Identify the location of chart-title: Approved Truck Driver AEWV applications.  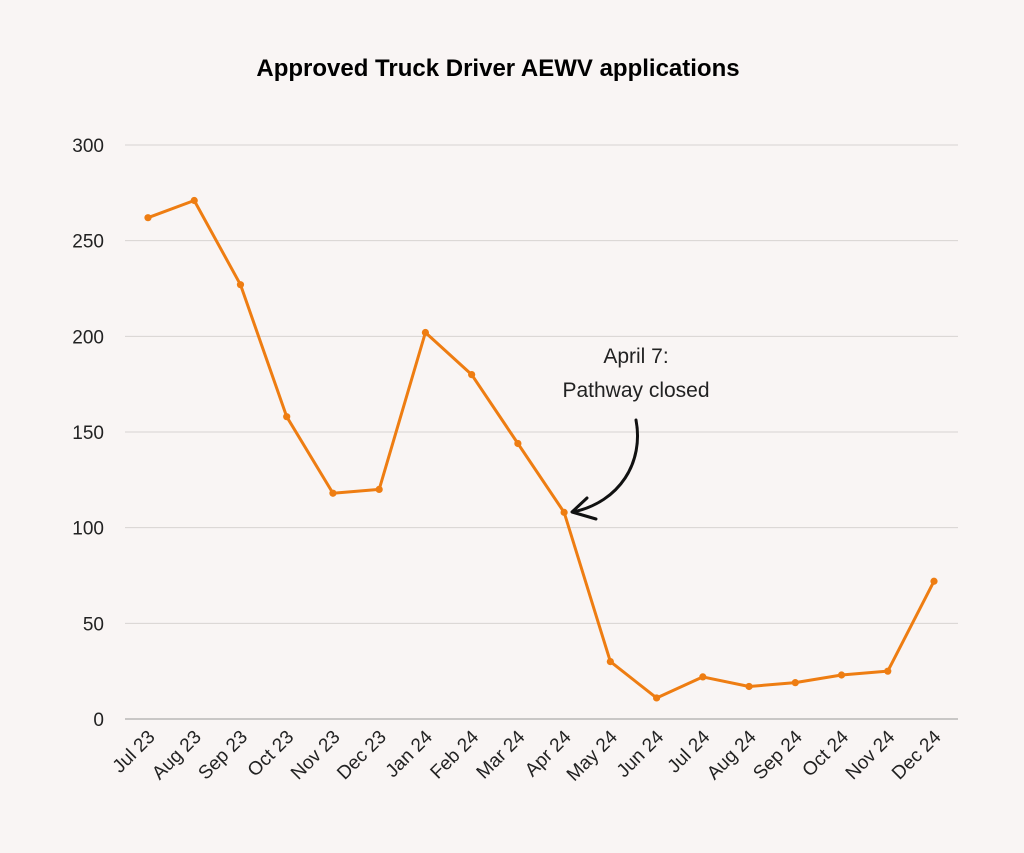
(497, 68).